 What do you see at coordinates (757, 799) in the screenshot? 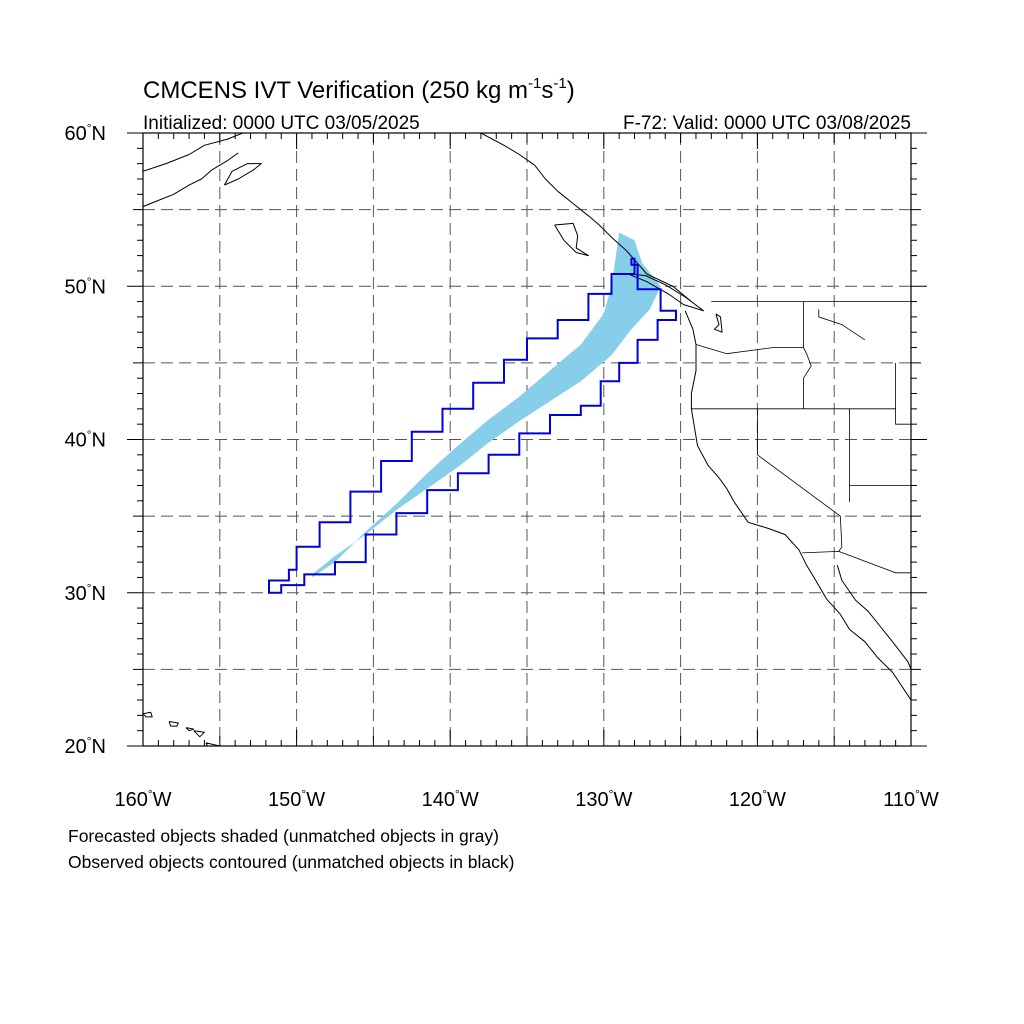
I see `lon-axis-label: 120°W` at bounding box center [757, 799].